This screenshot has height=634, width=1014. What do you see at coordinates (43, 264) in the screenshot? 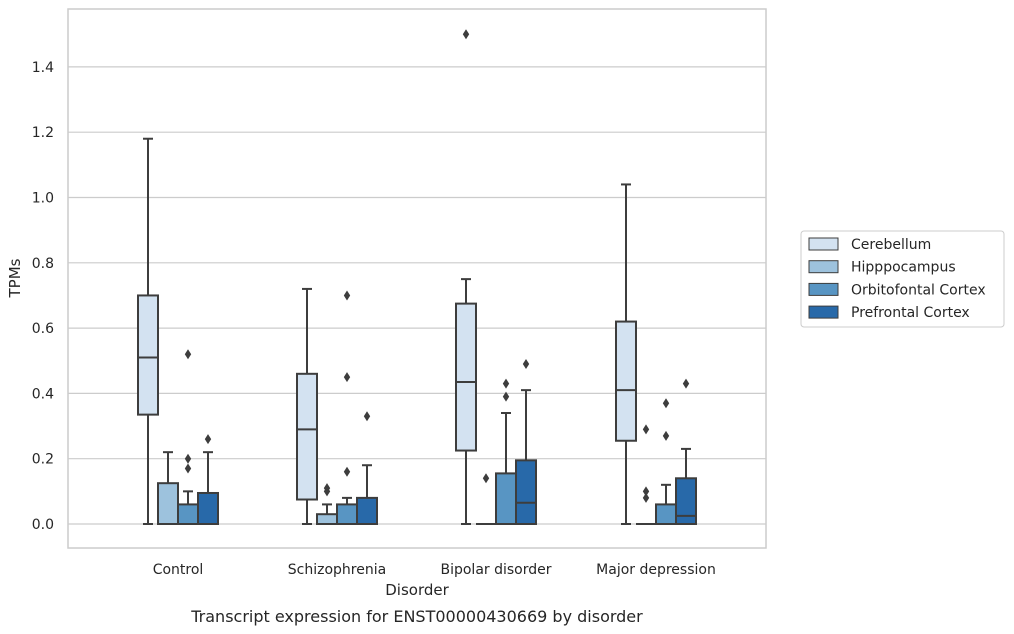
I see `y-tick-label: 0.8` at bounding box center [43, 264].